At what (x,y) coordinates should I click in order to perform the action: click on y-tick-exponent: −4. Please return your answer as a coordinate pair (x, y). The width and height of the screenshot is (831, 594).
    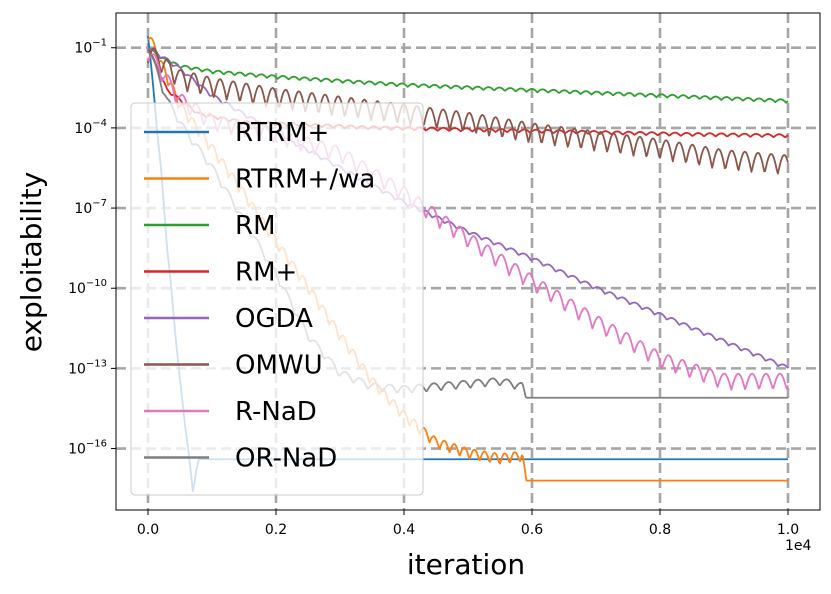
    Looking at the image, I should click on (99, 123).